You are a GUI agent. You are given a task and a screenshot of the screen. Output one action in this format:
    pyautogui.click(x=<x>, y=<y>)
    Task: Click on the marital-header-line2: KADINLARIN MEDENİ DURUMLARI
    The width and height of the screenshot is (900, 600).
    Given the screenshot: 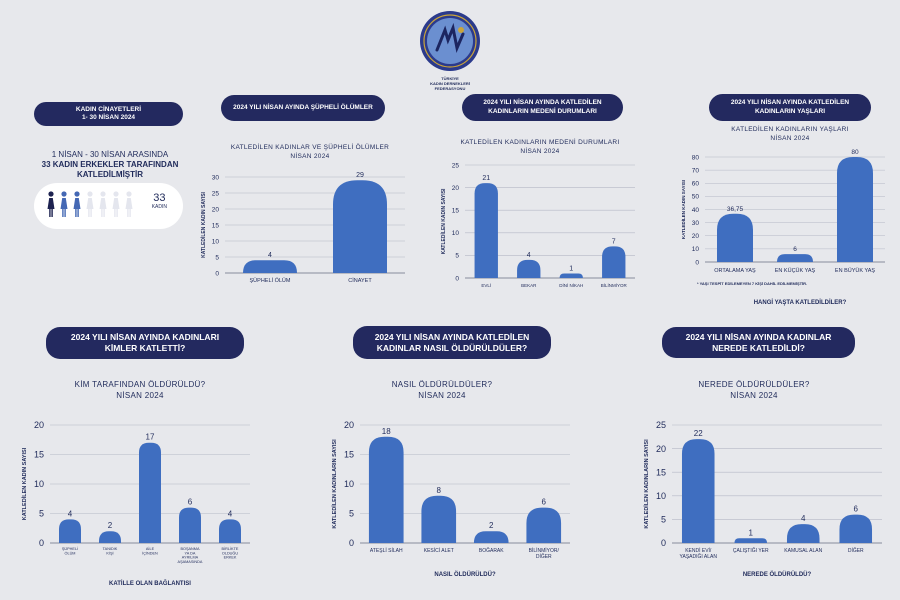 What is the action you would take?
    pyautogui.click(x=542, y=111)
    